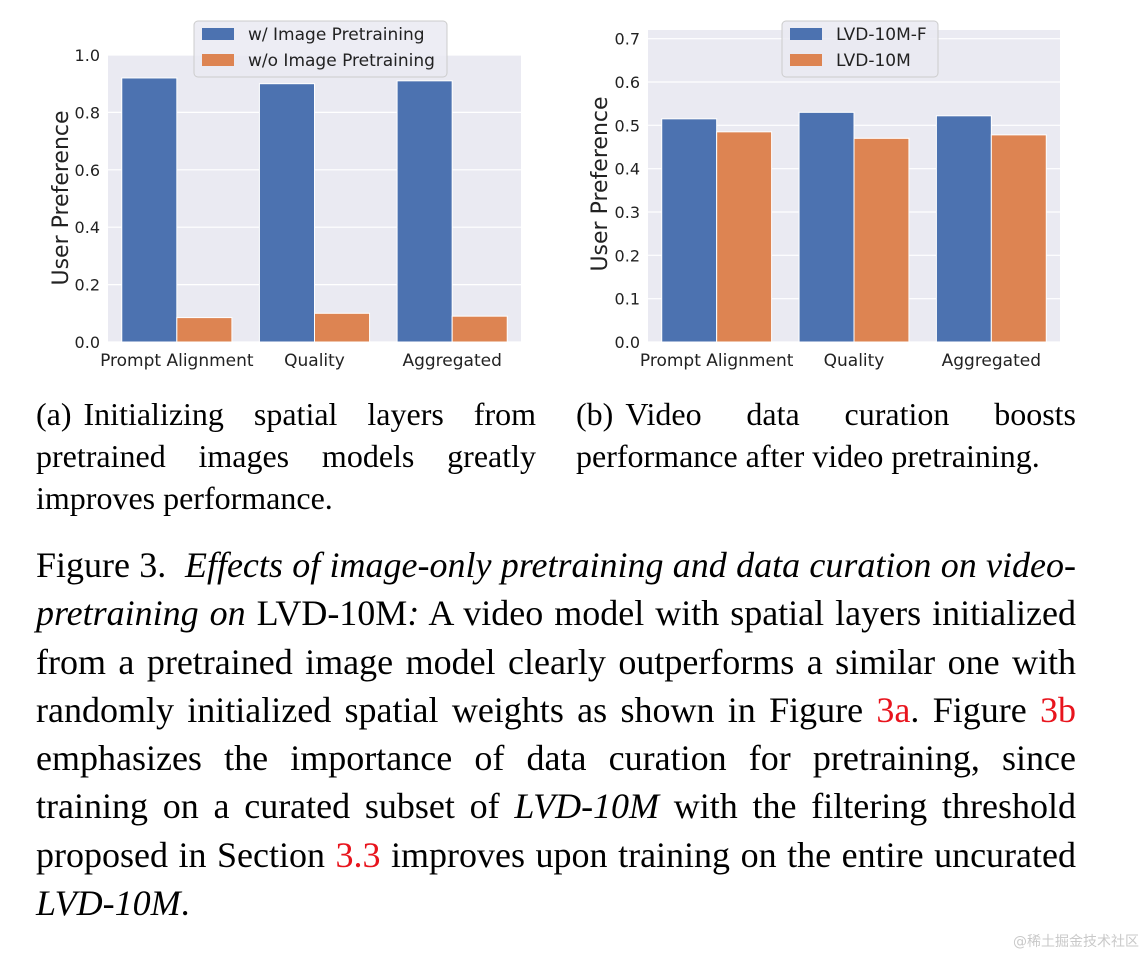 The width and height of the screenshot is (1145, 957). I want to click on y-tick-label: 1.0, so click(87, 55).